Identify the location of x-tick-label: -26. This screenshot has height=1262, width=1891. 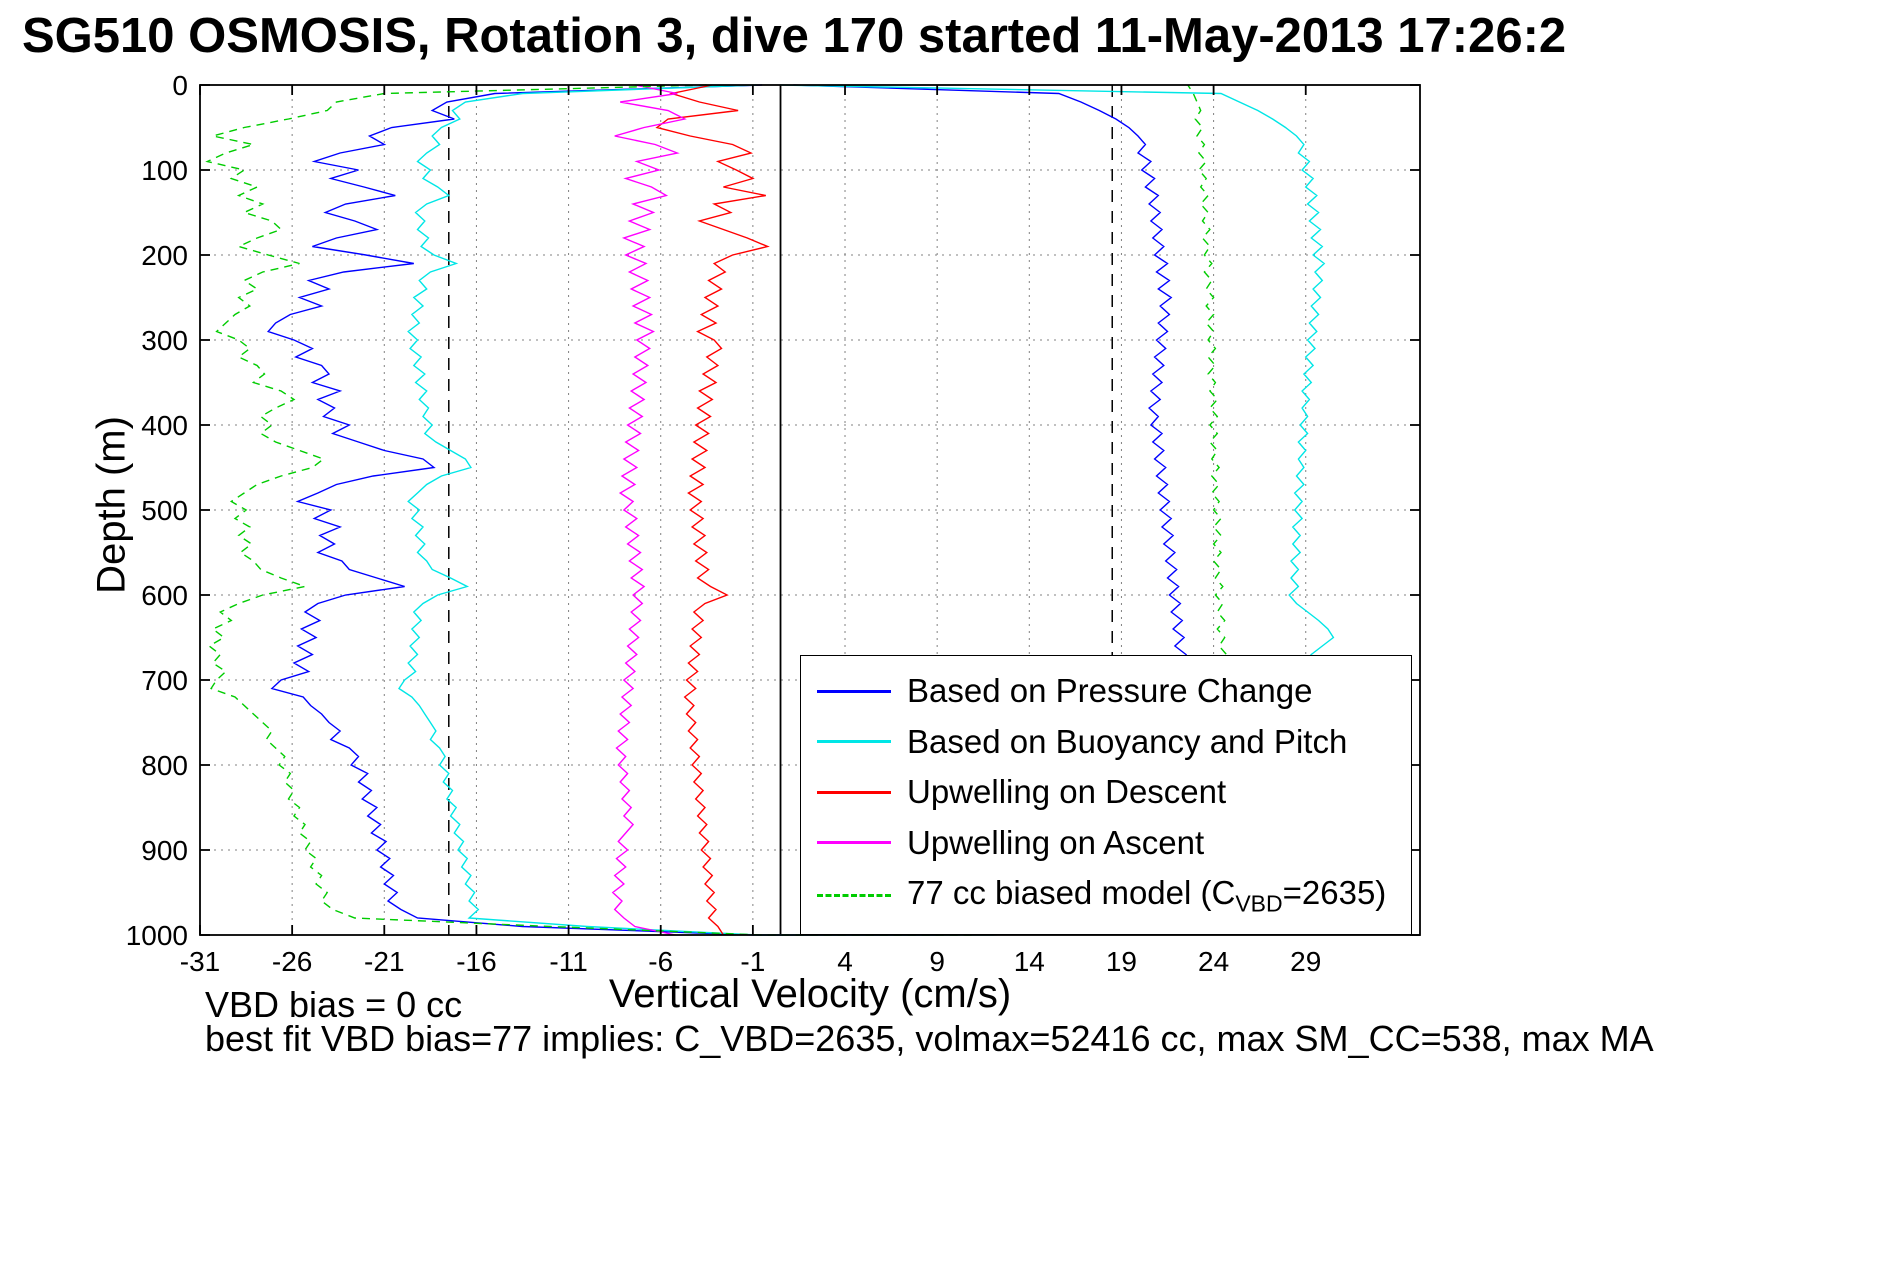
(292, 961).